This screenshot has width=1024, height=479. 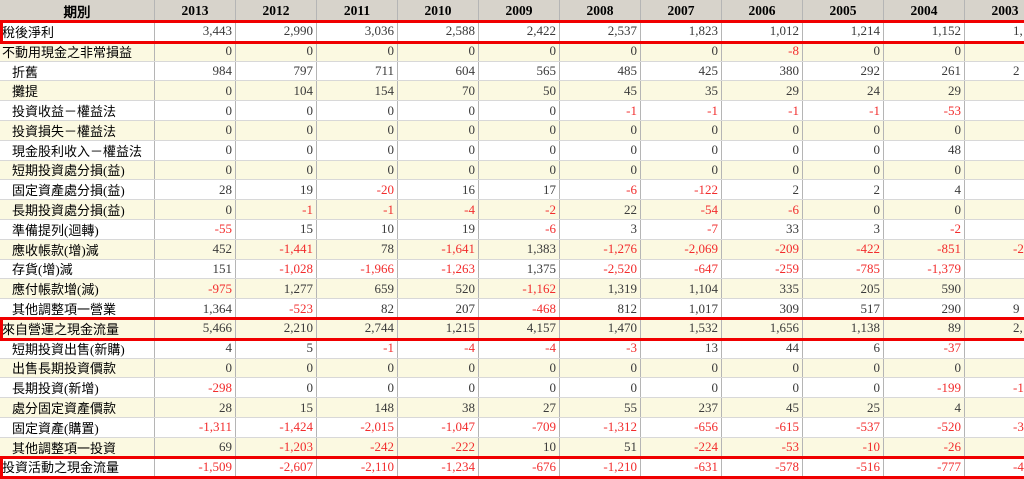 I want to click on table-row: 處分固定資產價款 28 15 148 38 27 55 237 45 25 4, so click(x=512, y=408).